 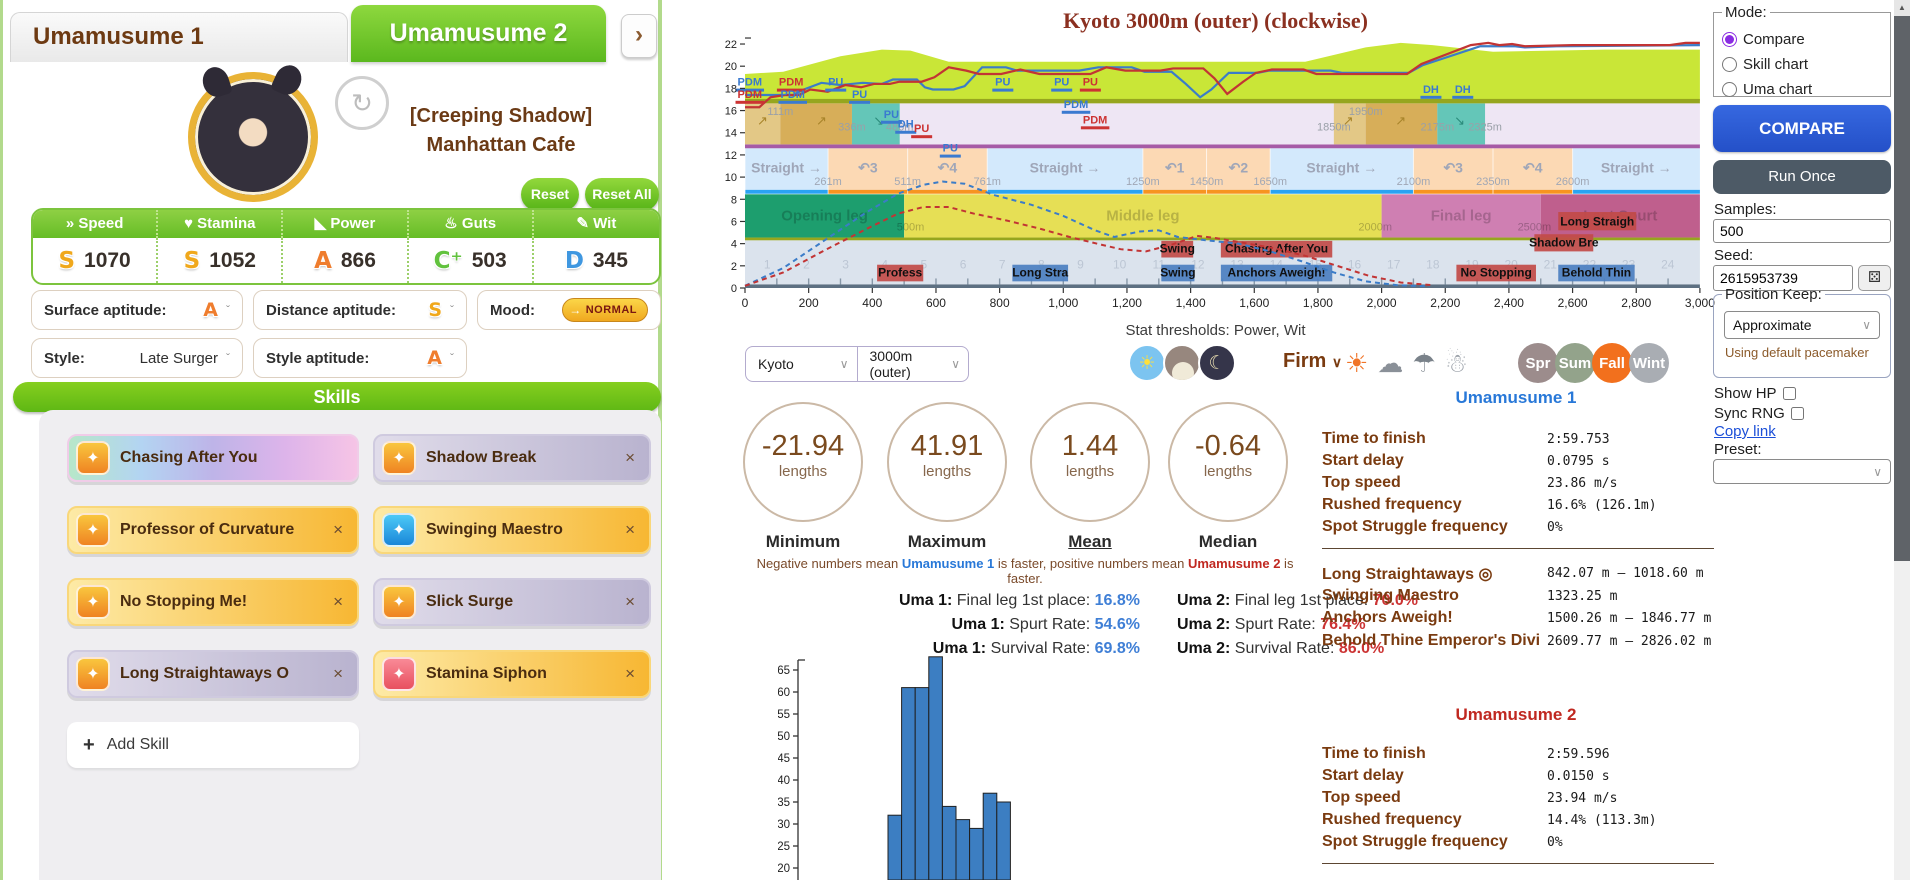 What do you see at coordinates (1217, 363) in the screenshot?
I see `night-icon: ☾` at bounding box center [1217, 363].